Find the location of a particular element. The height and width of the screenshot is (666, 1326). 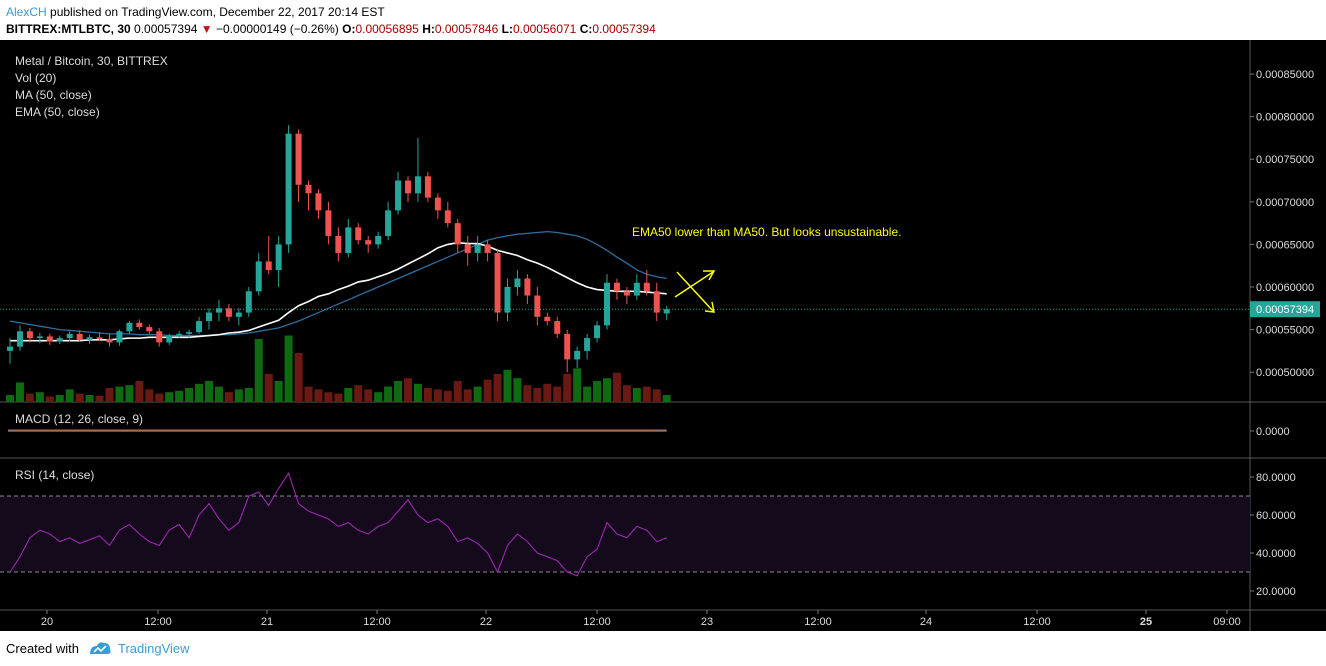

close-value: 0.00057394 is located at coordinates (624, 29).